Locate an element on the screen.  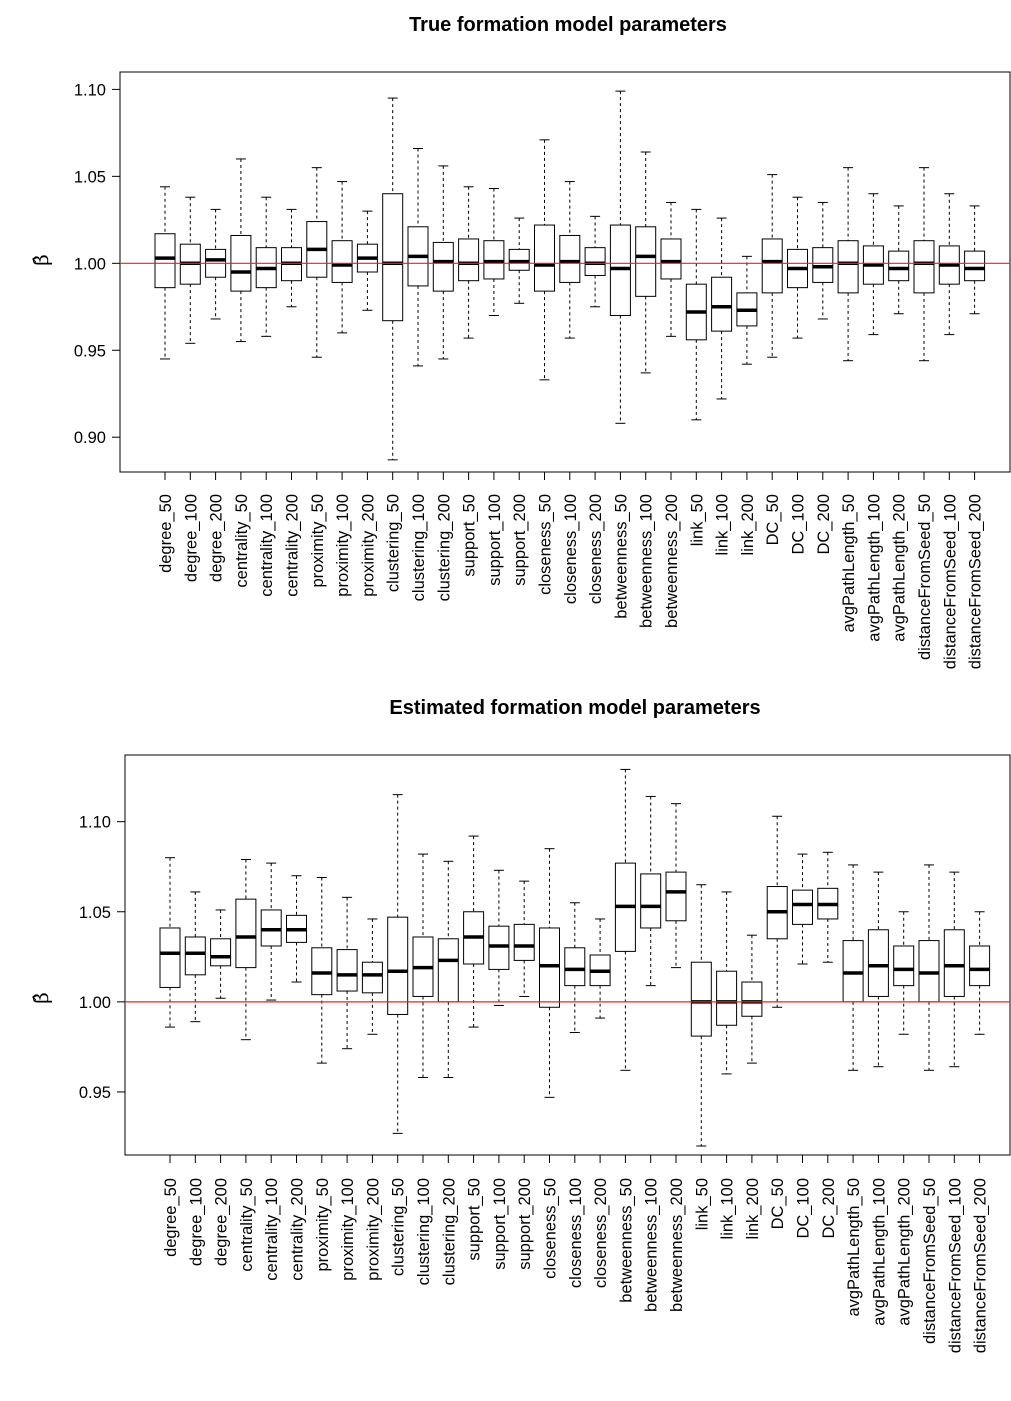
x-tick-label: centrality_100 is located at coordinates (267, 545).